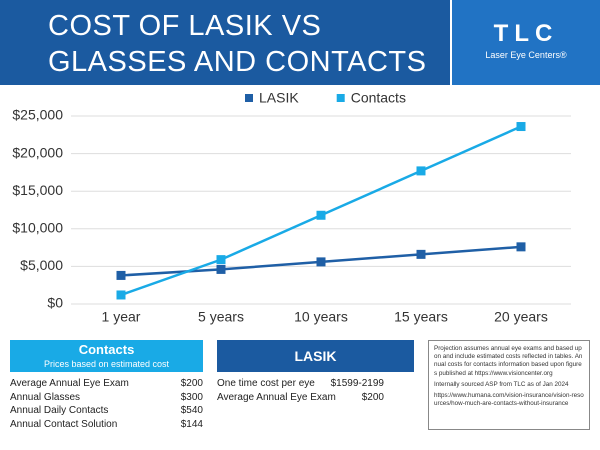  I want to click on x-tick-label: 20 years, so click(521, 317).